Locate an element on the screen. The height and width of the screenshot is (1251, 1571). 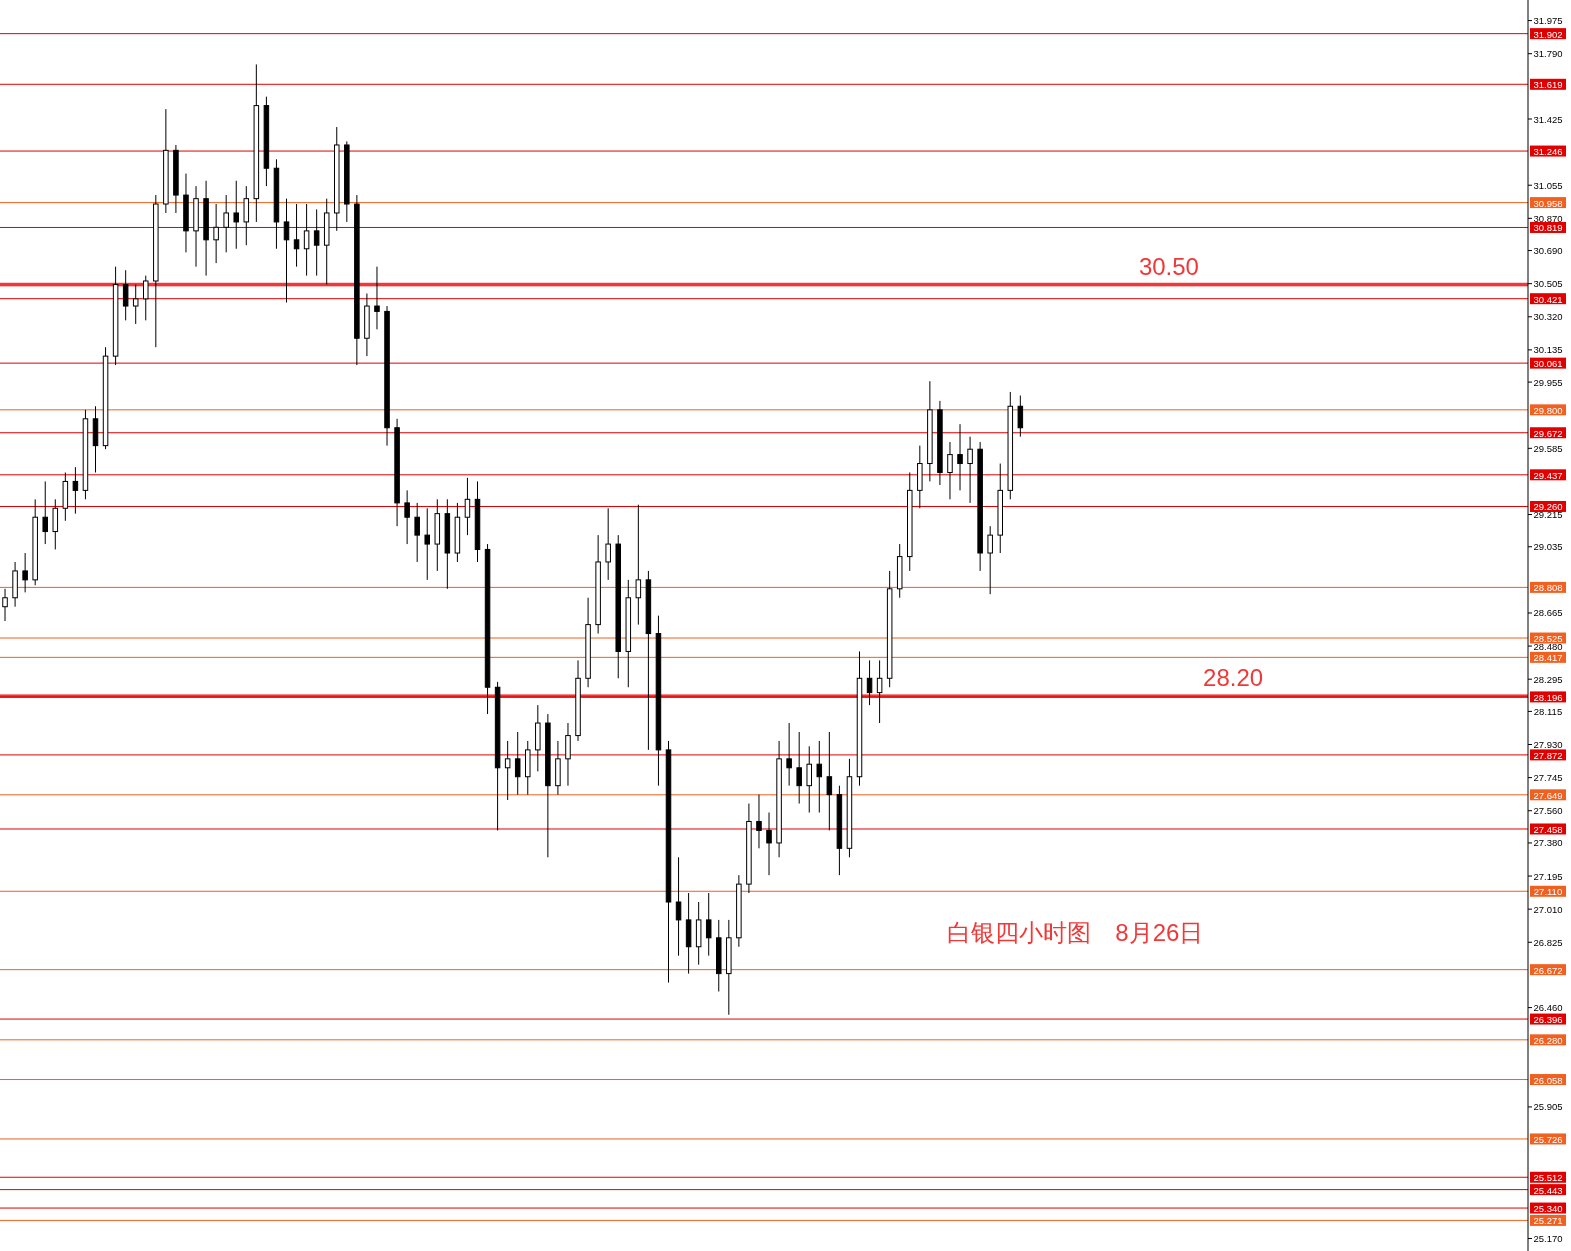
y-tick-label: 28.665 is located at coordinates (1548, 613).